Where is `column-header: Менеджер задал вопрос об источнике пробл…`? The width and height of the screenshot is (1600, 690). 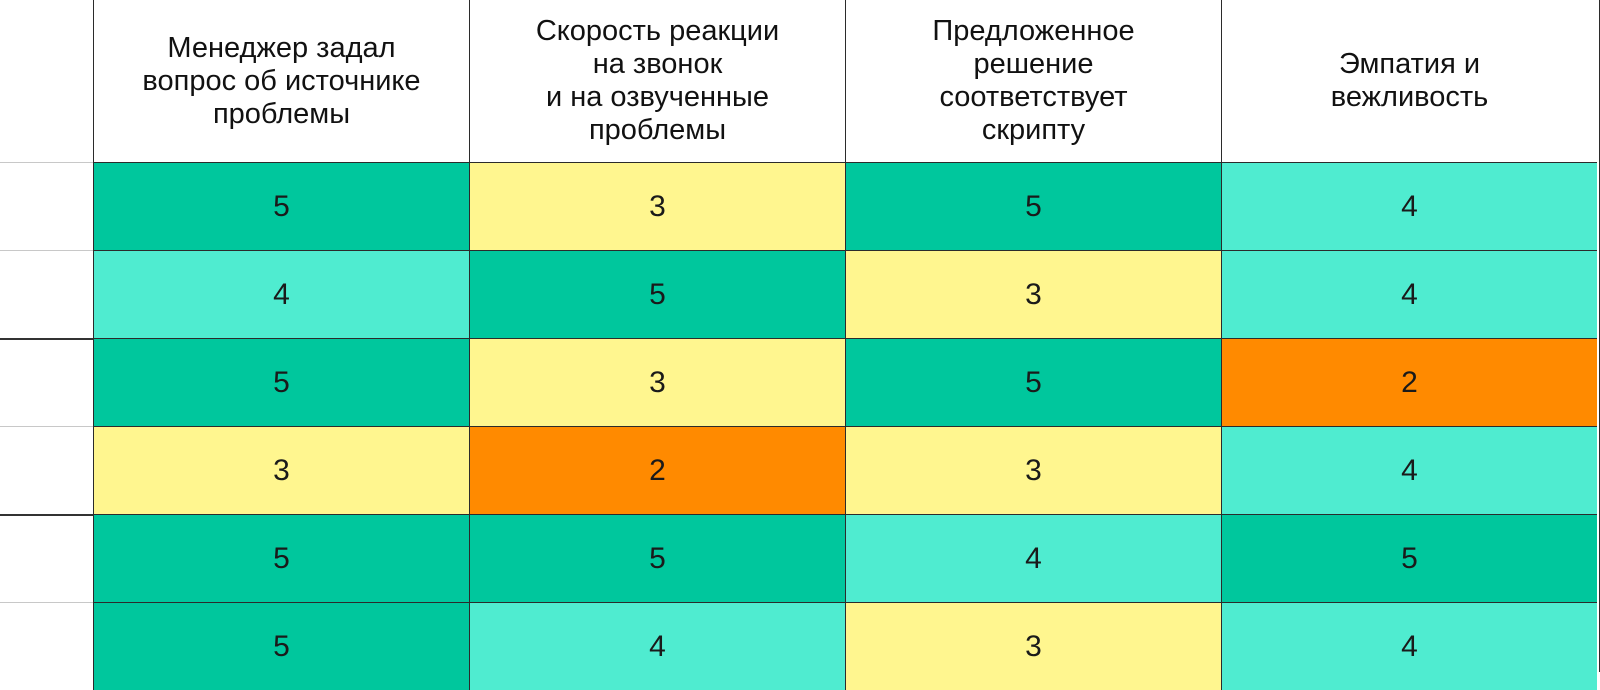
column-header: Менеджер задал вопрос об источнике пробл… is located at coordinates (281, 81).